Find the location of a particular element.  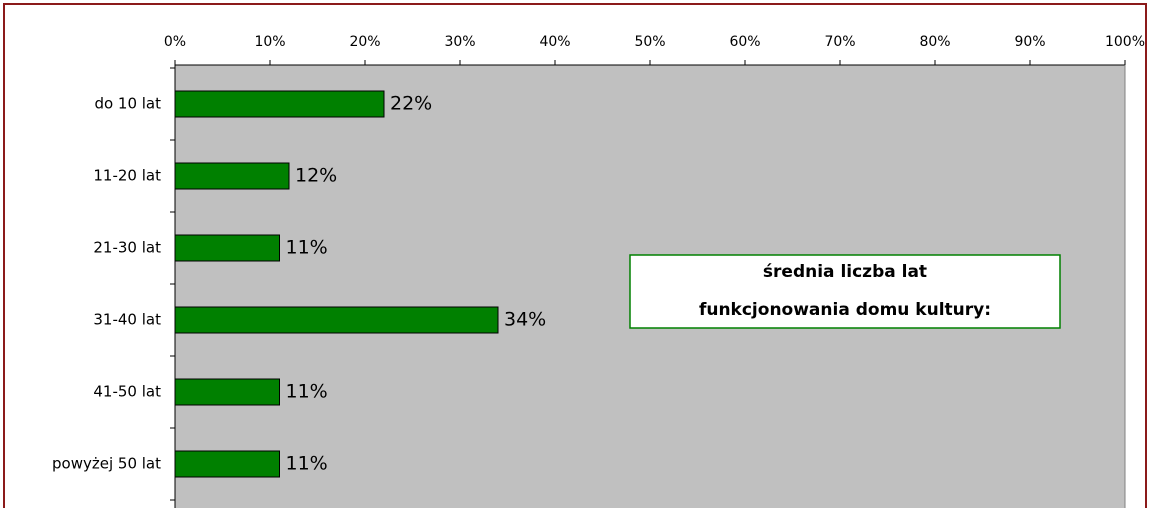

y-tick-label: 41-50 lat is located at coordinates (127, 392).